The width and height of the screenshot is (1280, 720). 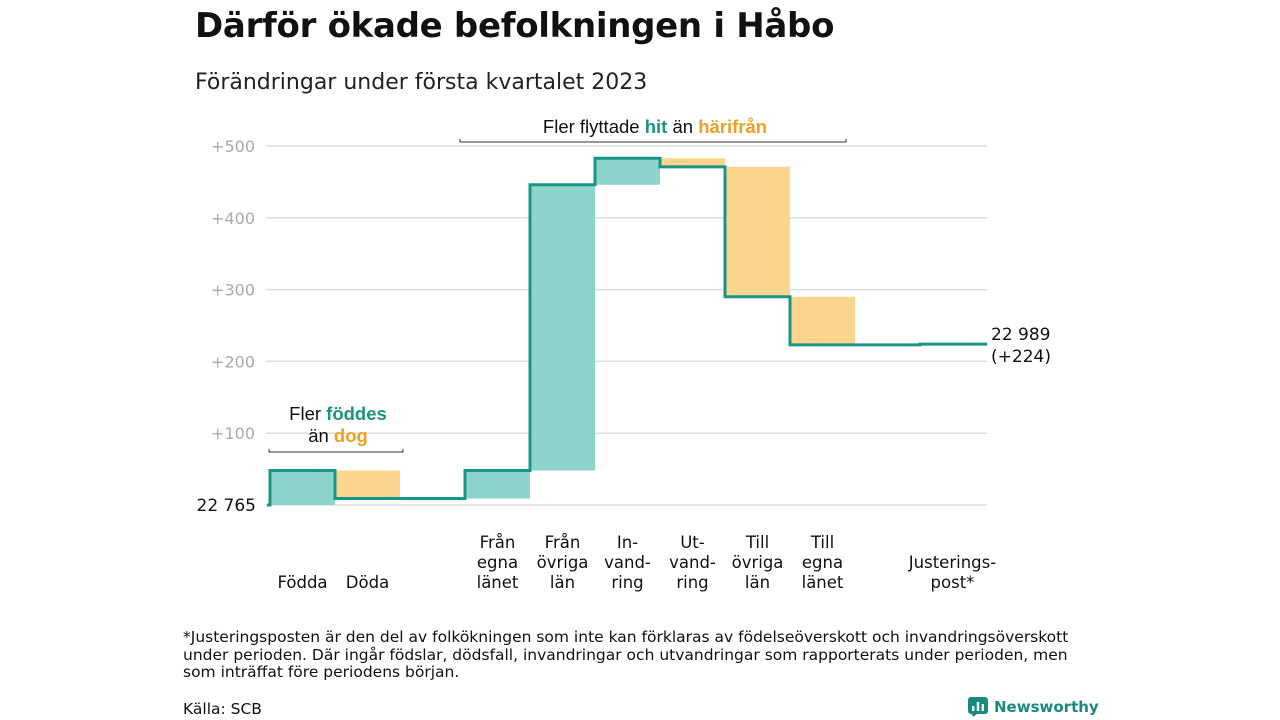 What do you see at coordinates (515, 26) in the screenshot?
I see `chart-title: Därför ökade befolkningen i Håbo` at bounding box center [515, 26].